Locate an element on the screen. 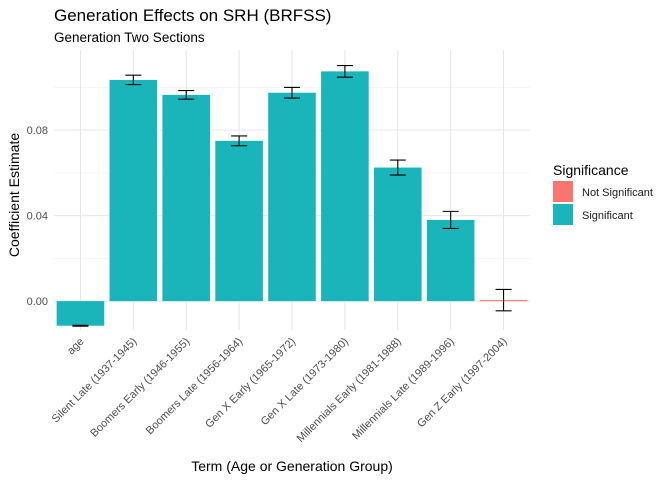 The width and height of the screenshot is (672, 480). x-tick-label: Boomers Early (1946-1955) is located at coordinates (140, 388).